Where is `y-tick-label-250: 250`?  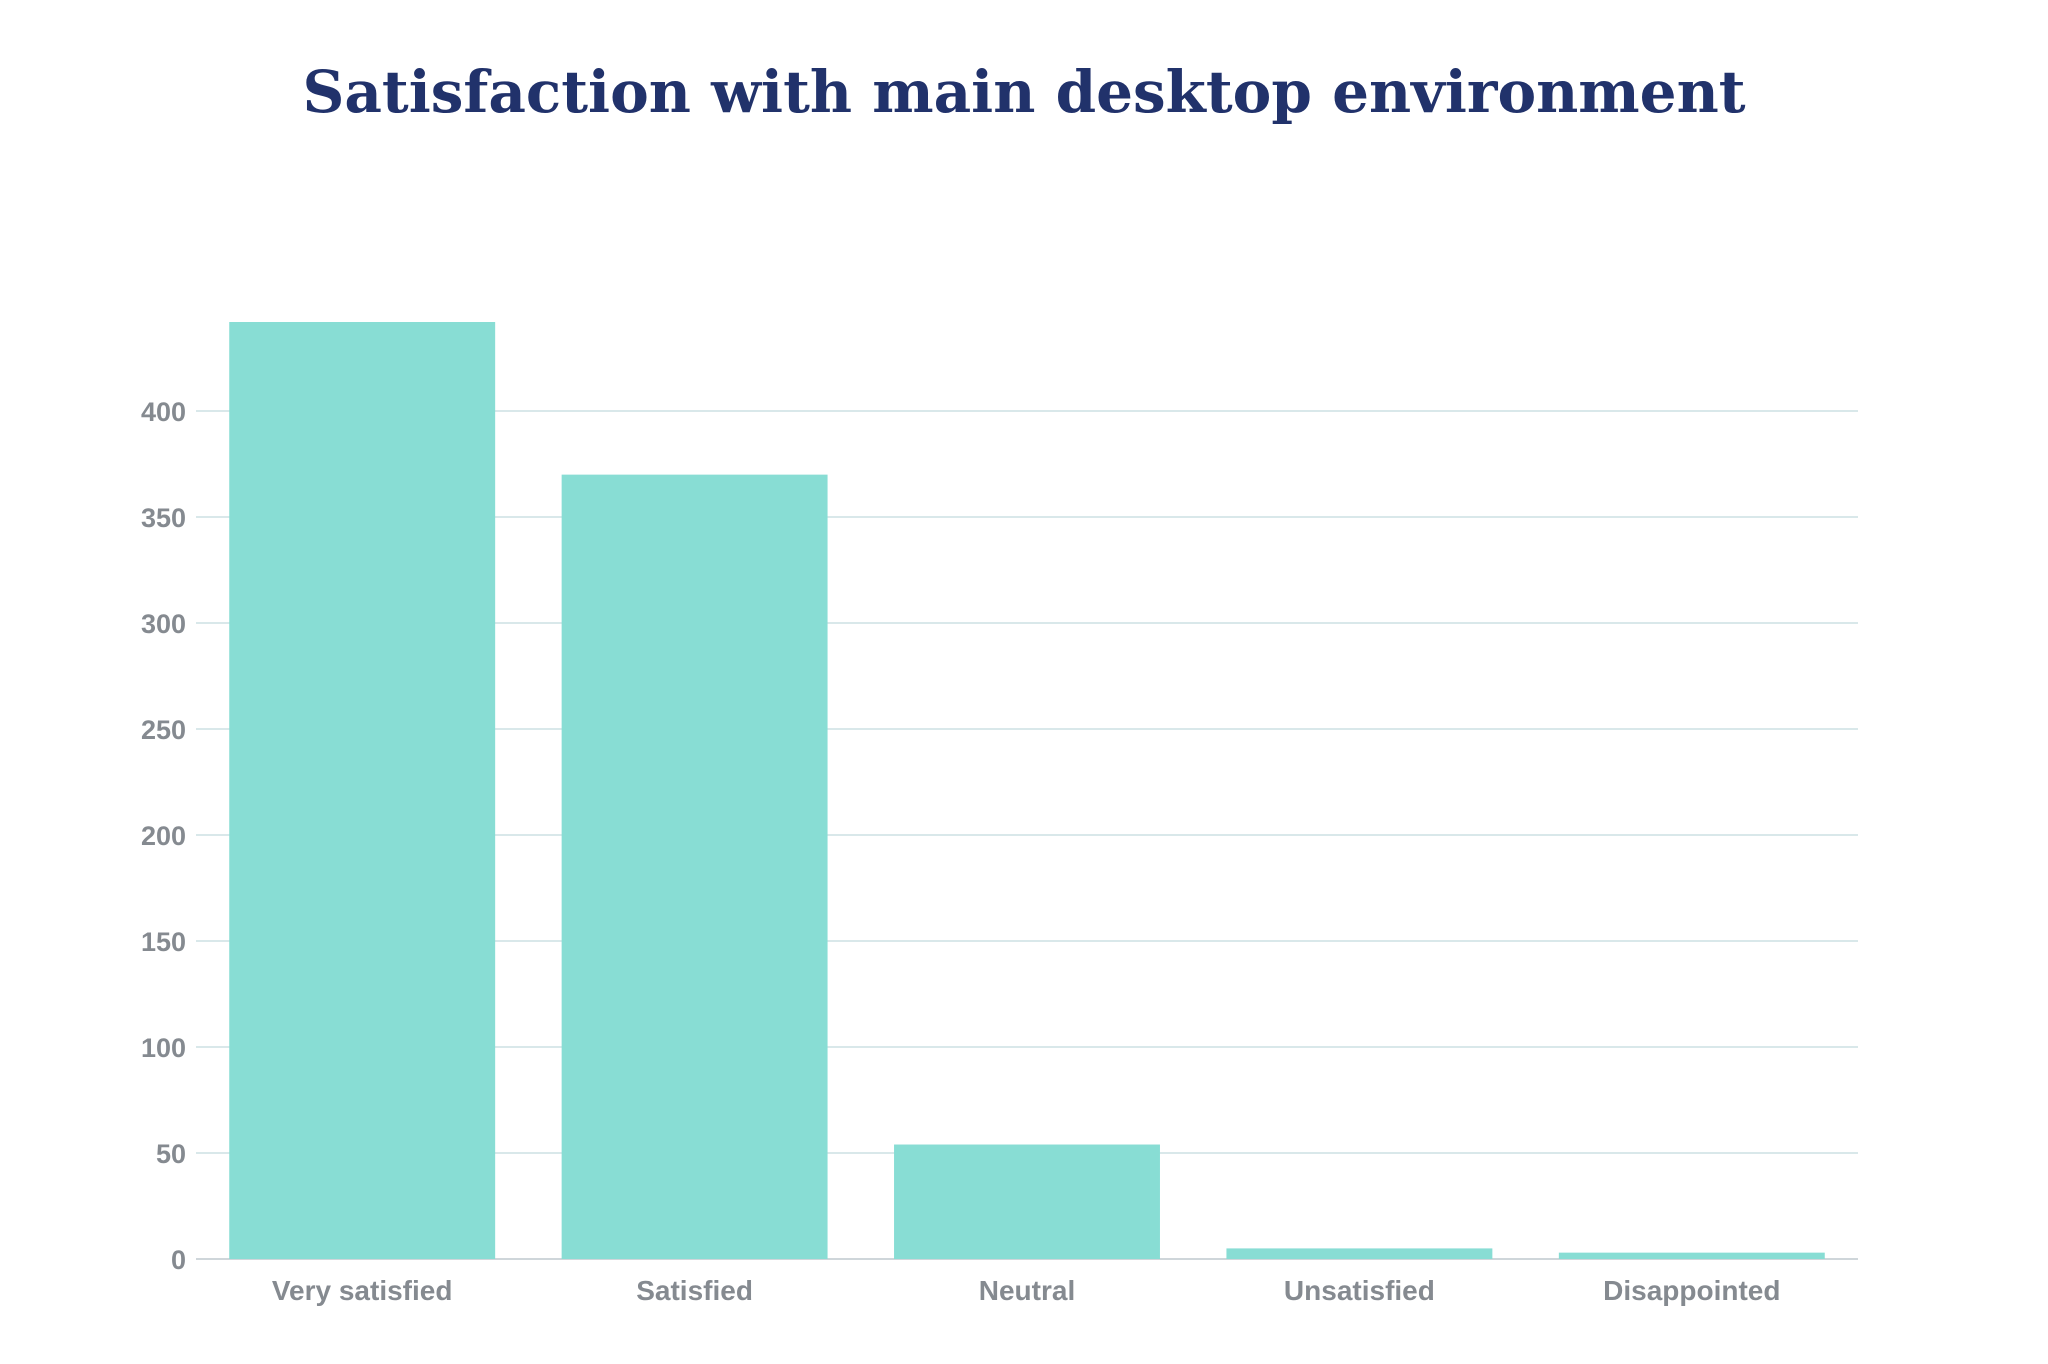 y-tick-label-250: 250 is located at coordinates (163, 730).